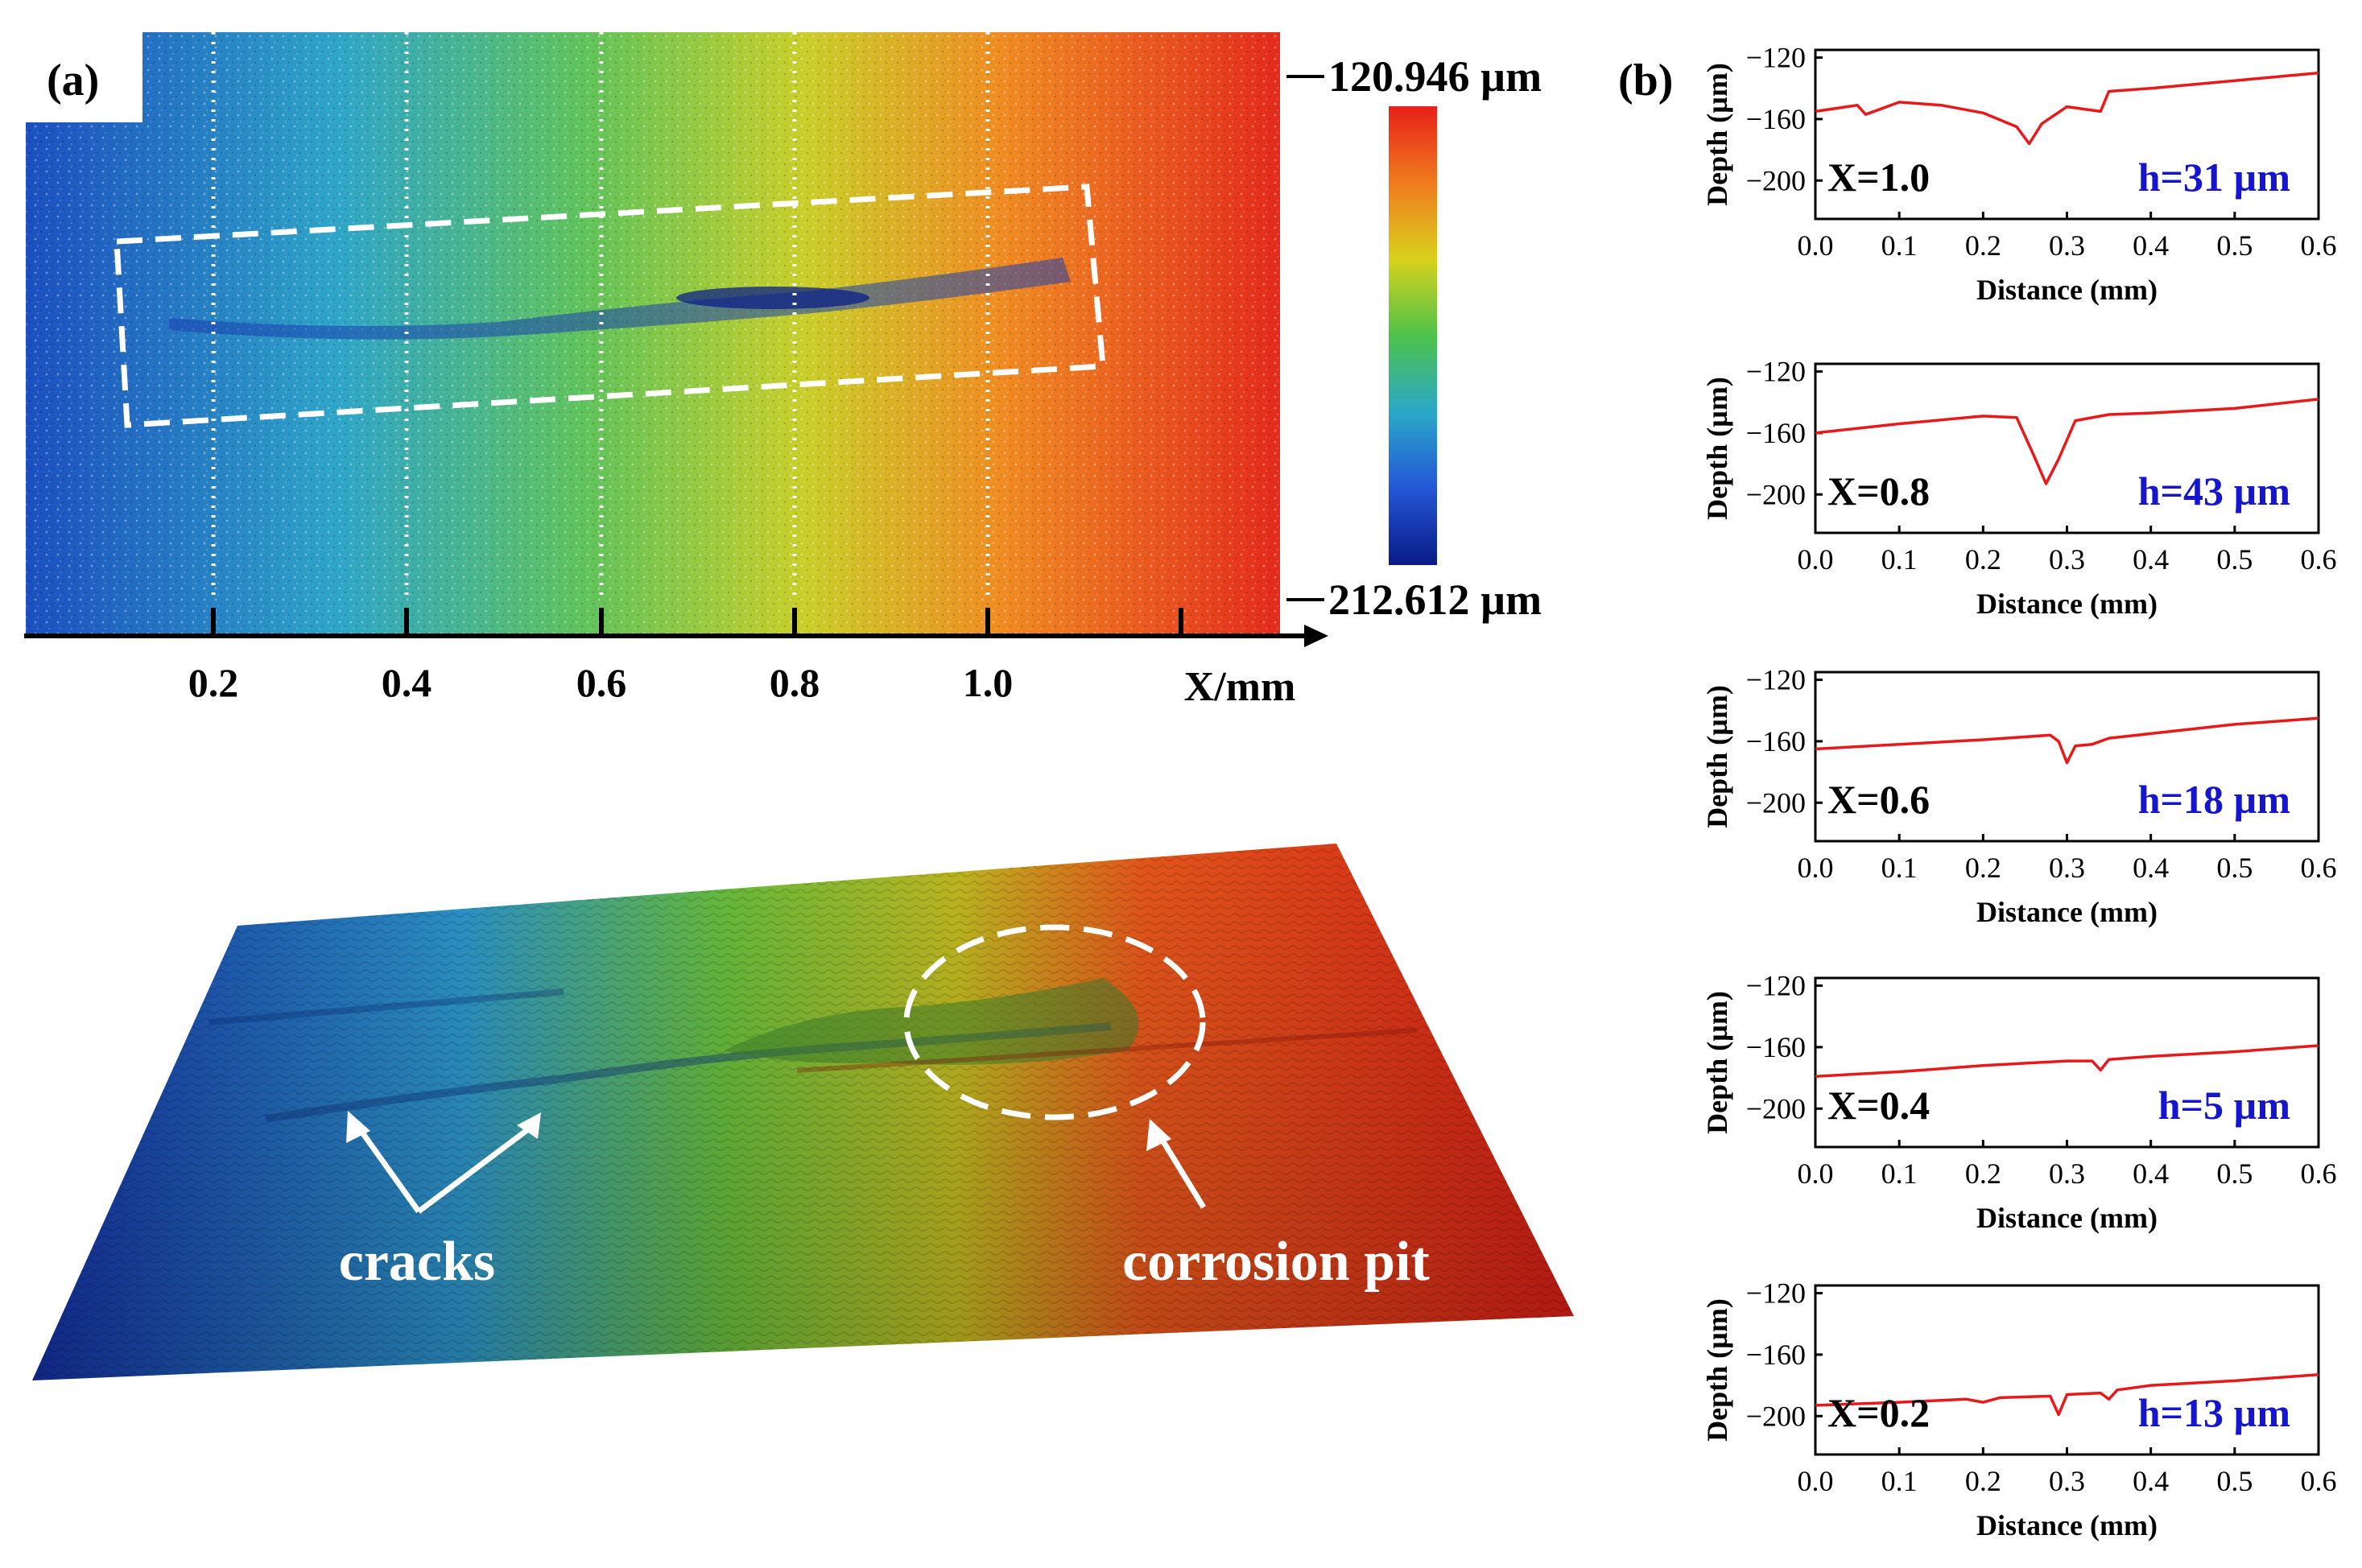 The width and height of the screenshot is (2362, 1568). What do you see at coordinates (1878, 491) in the screenshot?
I see `profile-position-label: X=0.8` at bounding box center [1878, 491].